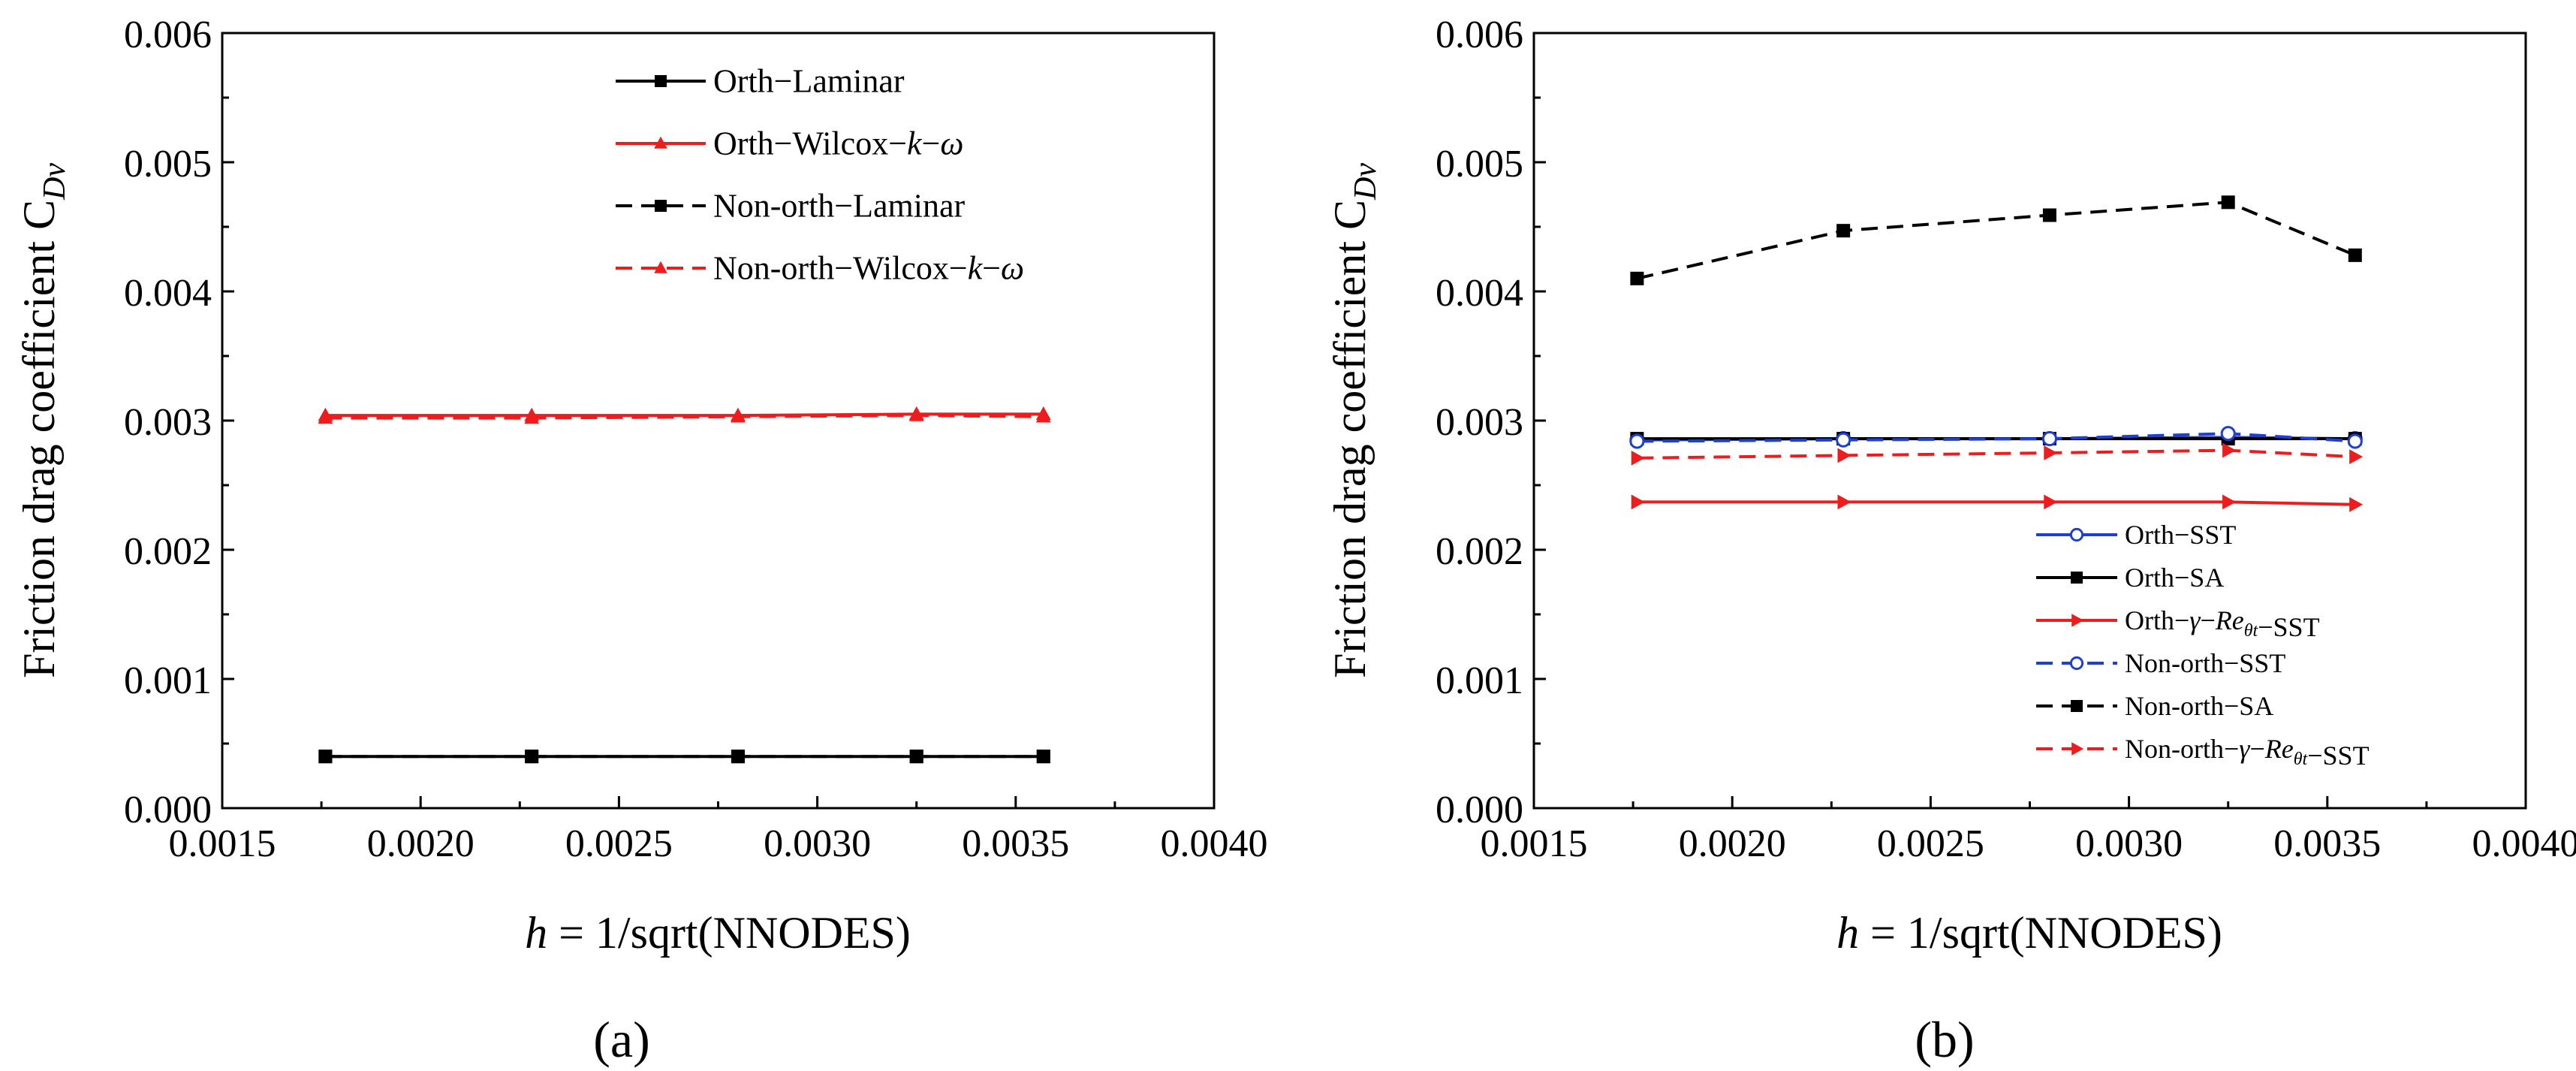 Image resolution: width=2576 pixels, height=1071 pixels. Describe the element at coordinates (2524, 843) in the screenshot. I see `x-tick-label: 0.0040` at that location.